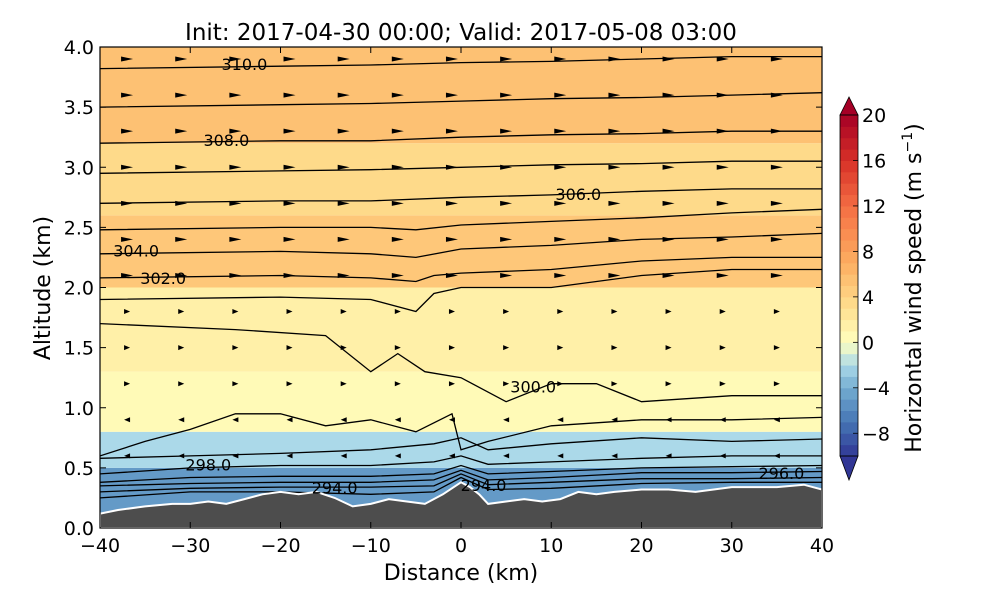 Image resolution: width=1000 pixels, height=600 pixels. I want to click on x-tick-label-2: −20, so click(280, 546).